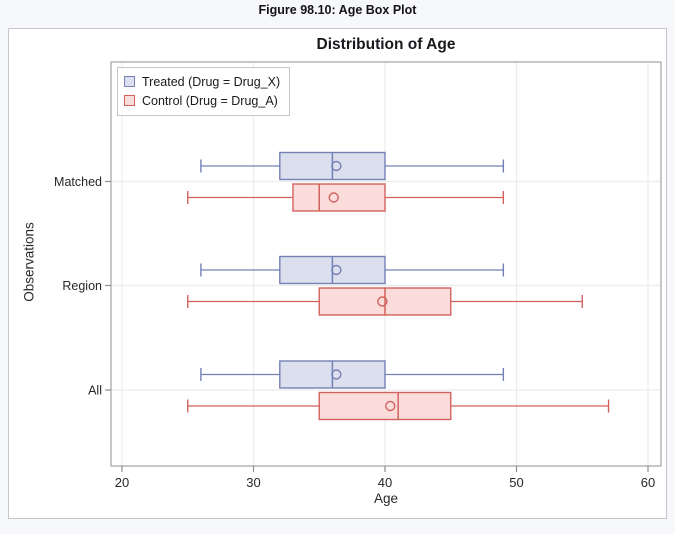 The height and width of the screenshot is (534, 675). Describe the element at coordinates (210, 100) in the screenshot. I see `legend-label-control: Control (Drug = Drug_A)` at that location.